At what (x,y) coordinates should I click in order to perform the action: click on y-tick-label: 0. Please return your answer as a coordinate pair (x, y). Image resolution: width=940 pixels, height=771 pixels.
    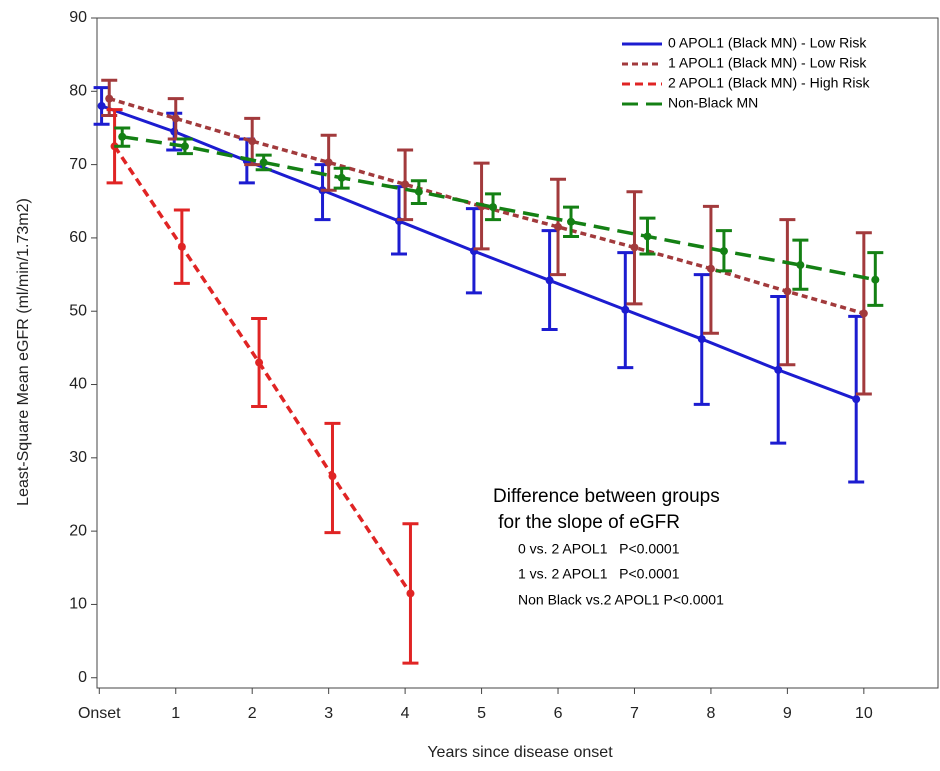
    Looking at the image, I should click on (82, 677).